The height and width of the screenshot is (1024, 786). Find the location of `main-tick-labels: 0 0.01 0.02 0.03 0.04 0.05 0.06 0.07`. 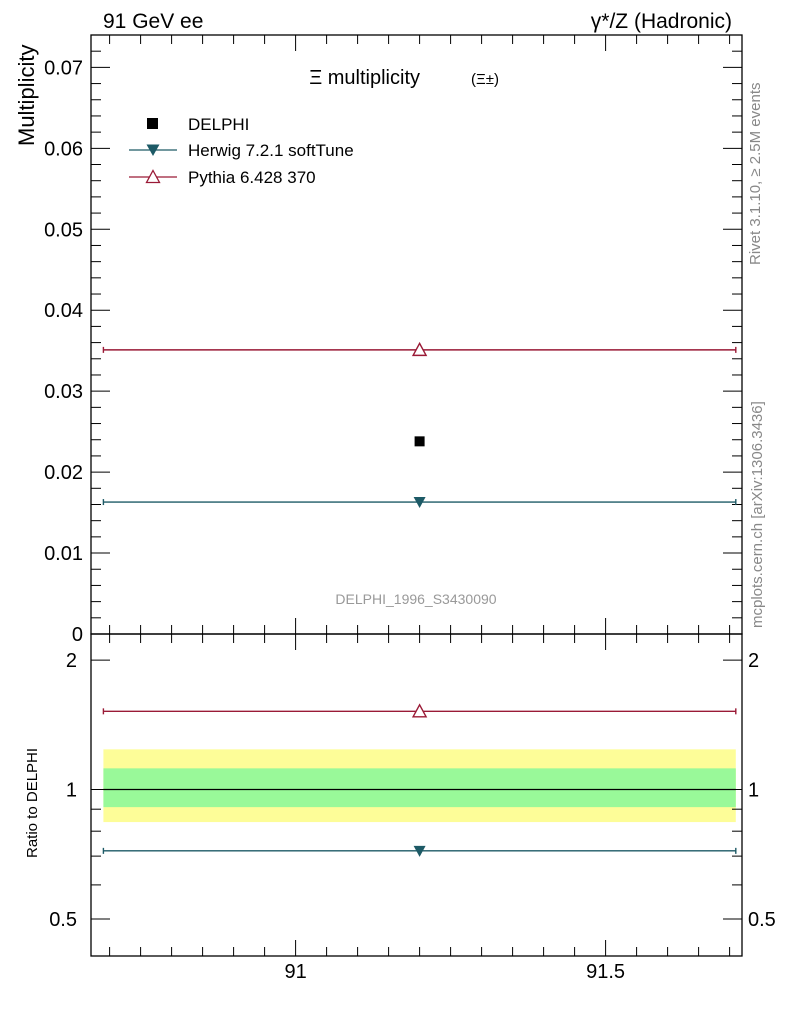

main-tick-labels: 0 0.01 0.02 0.03 0.04 0.05 0.06 0.07 is located at coordinates (63, 351).